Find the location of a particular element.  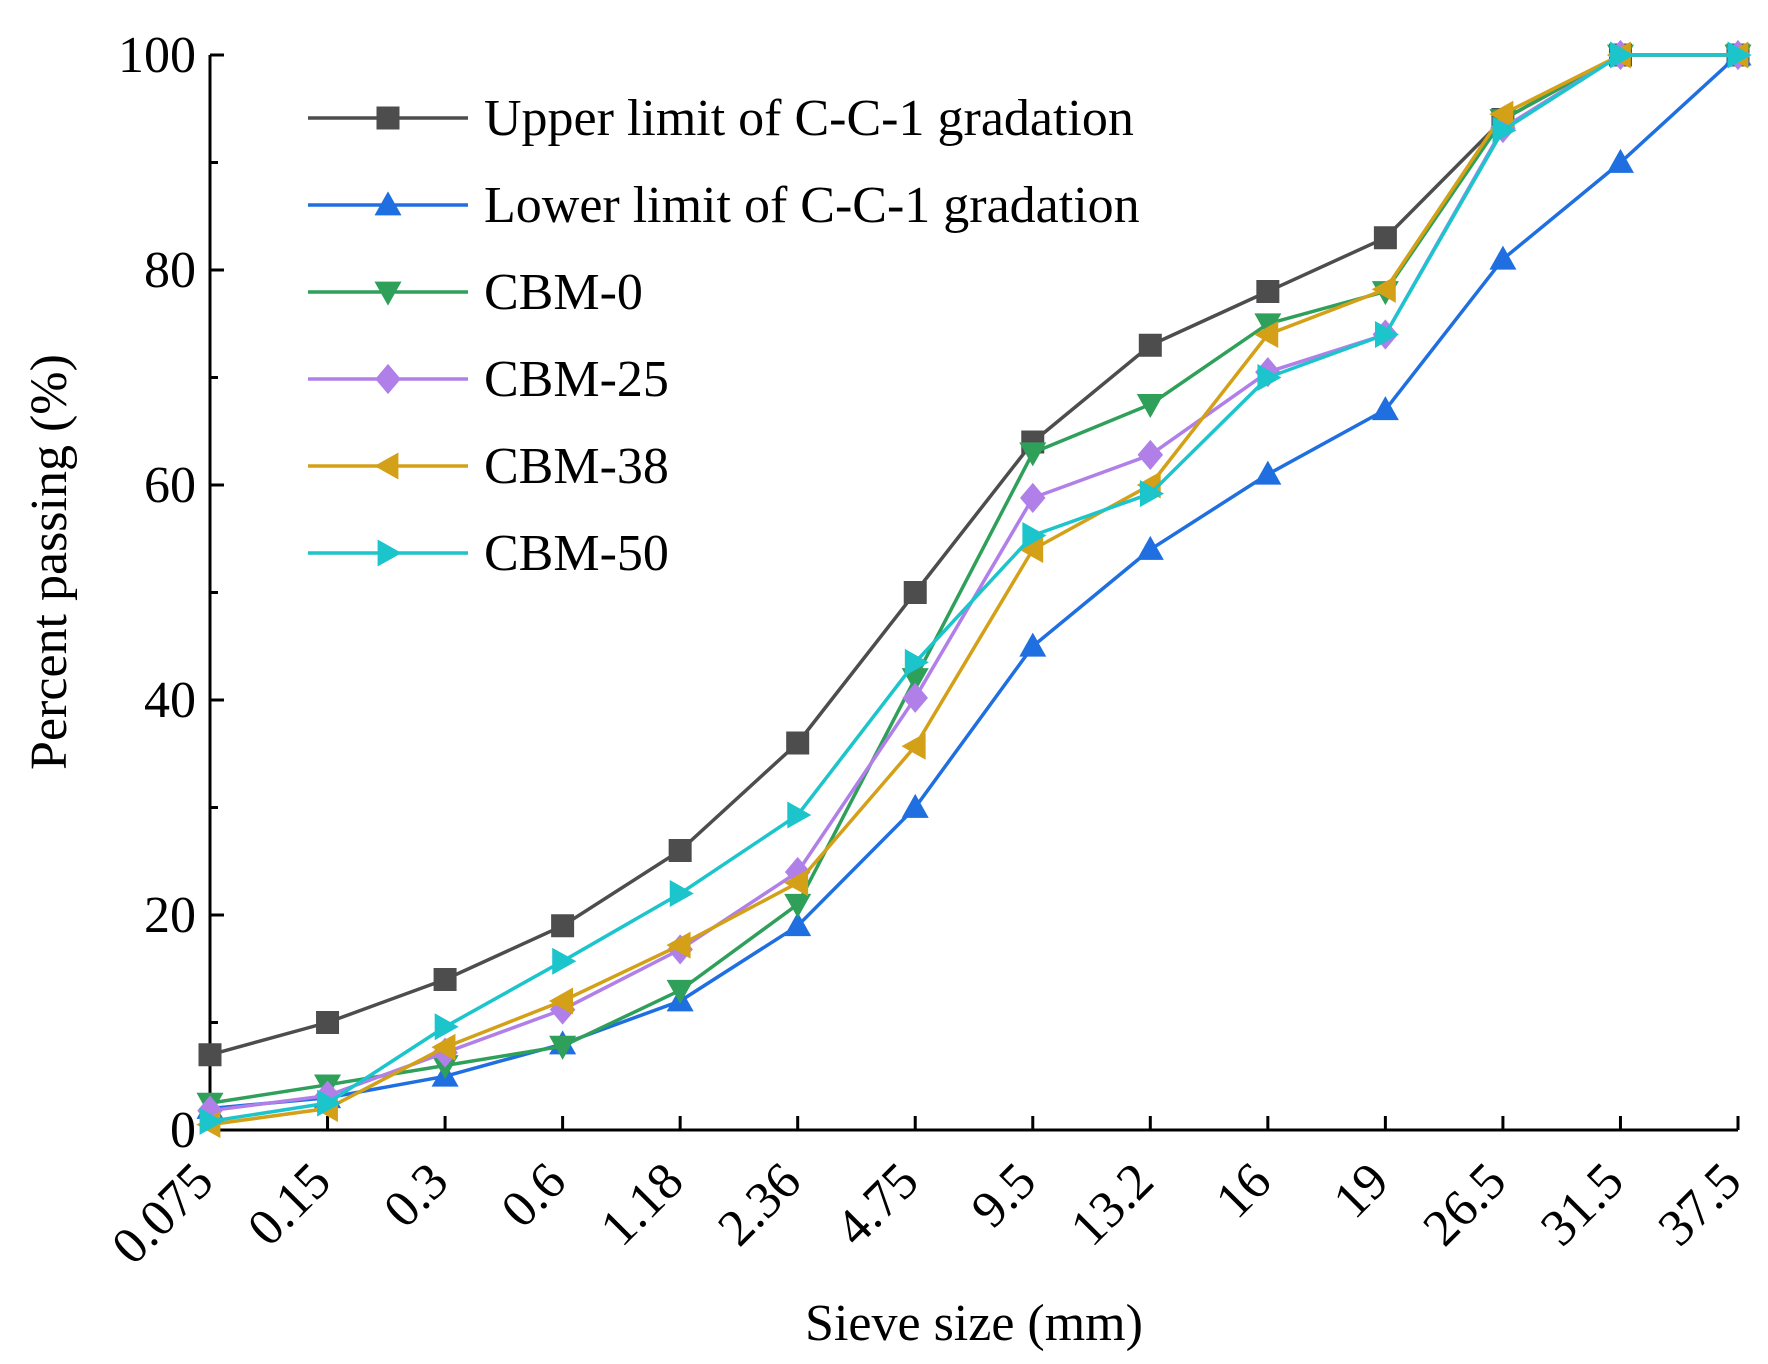

x-tick-label: 1.18 is located at coordinates (642, 1204).